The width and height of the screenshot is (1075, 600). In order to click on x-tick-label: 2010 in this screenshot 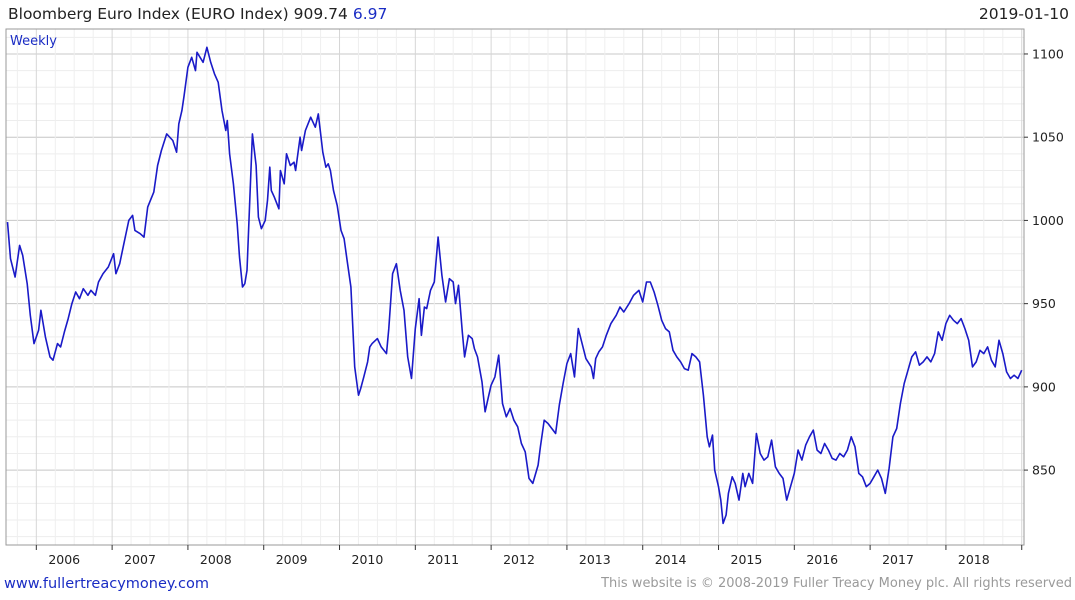, I will do `click(368, 559)`.